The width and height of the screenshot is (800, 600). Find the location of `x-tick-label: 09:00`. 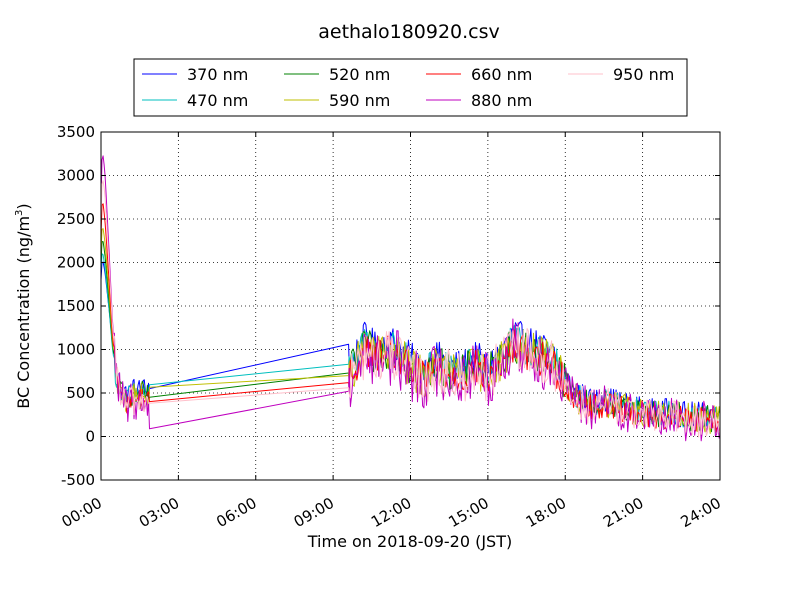

x-tick-label: 09:00 is located at coordinates (314, 512).